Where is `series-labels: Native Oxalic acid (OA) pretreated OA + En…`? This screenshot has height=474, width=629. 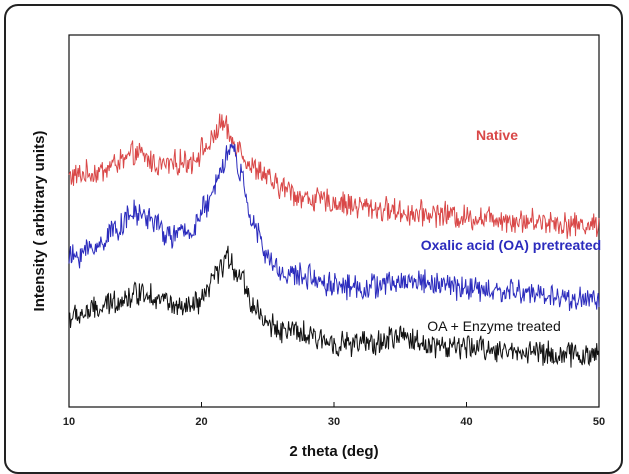 series-labels: Native Oxalic acid (OA) pretreated OA + En… is located at coordinates (511, 230).